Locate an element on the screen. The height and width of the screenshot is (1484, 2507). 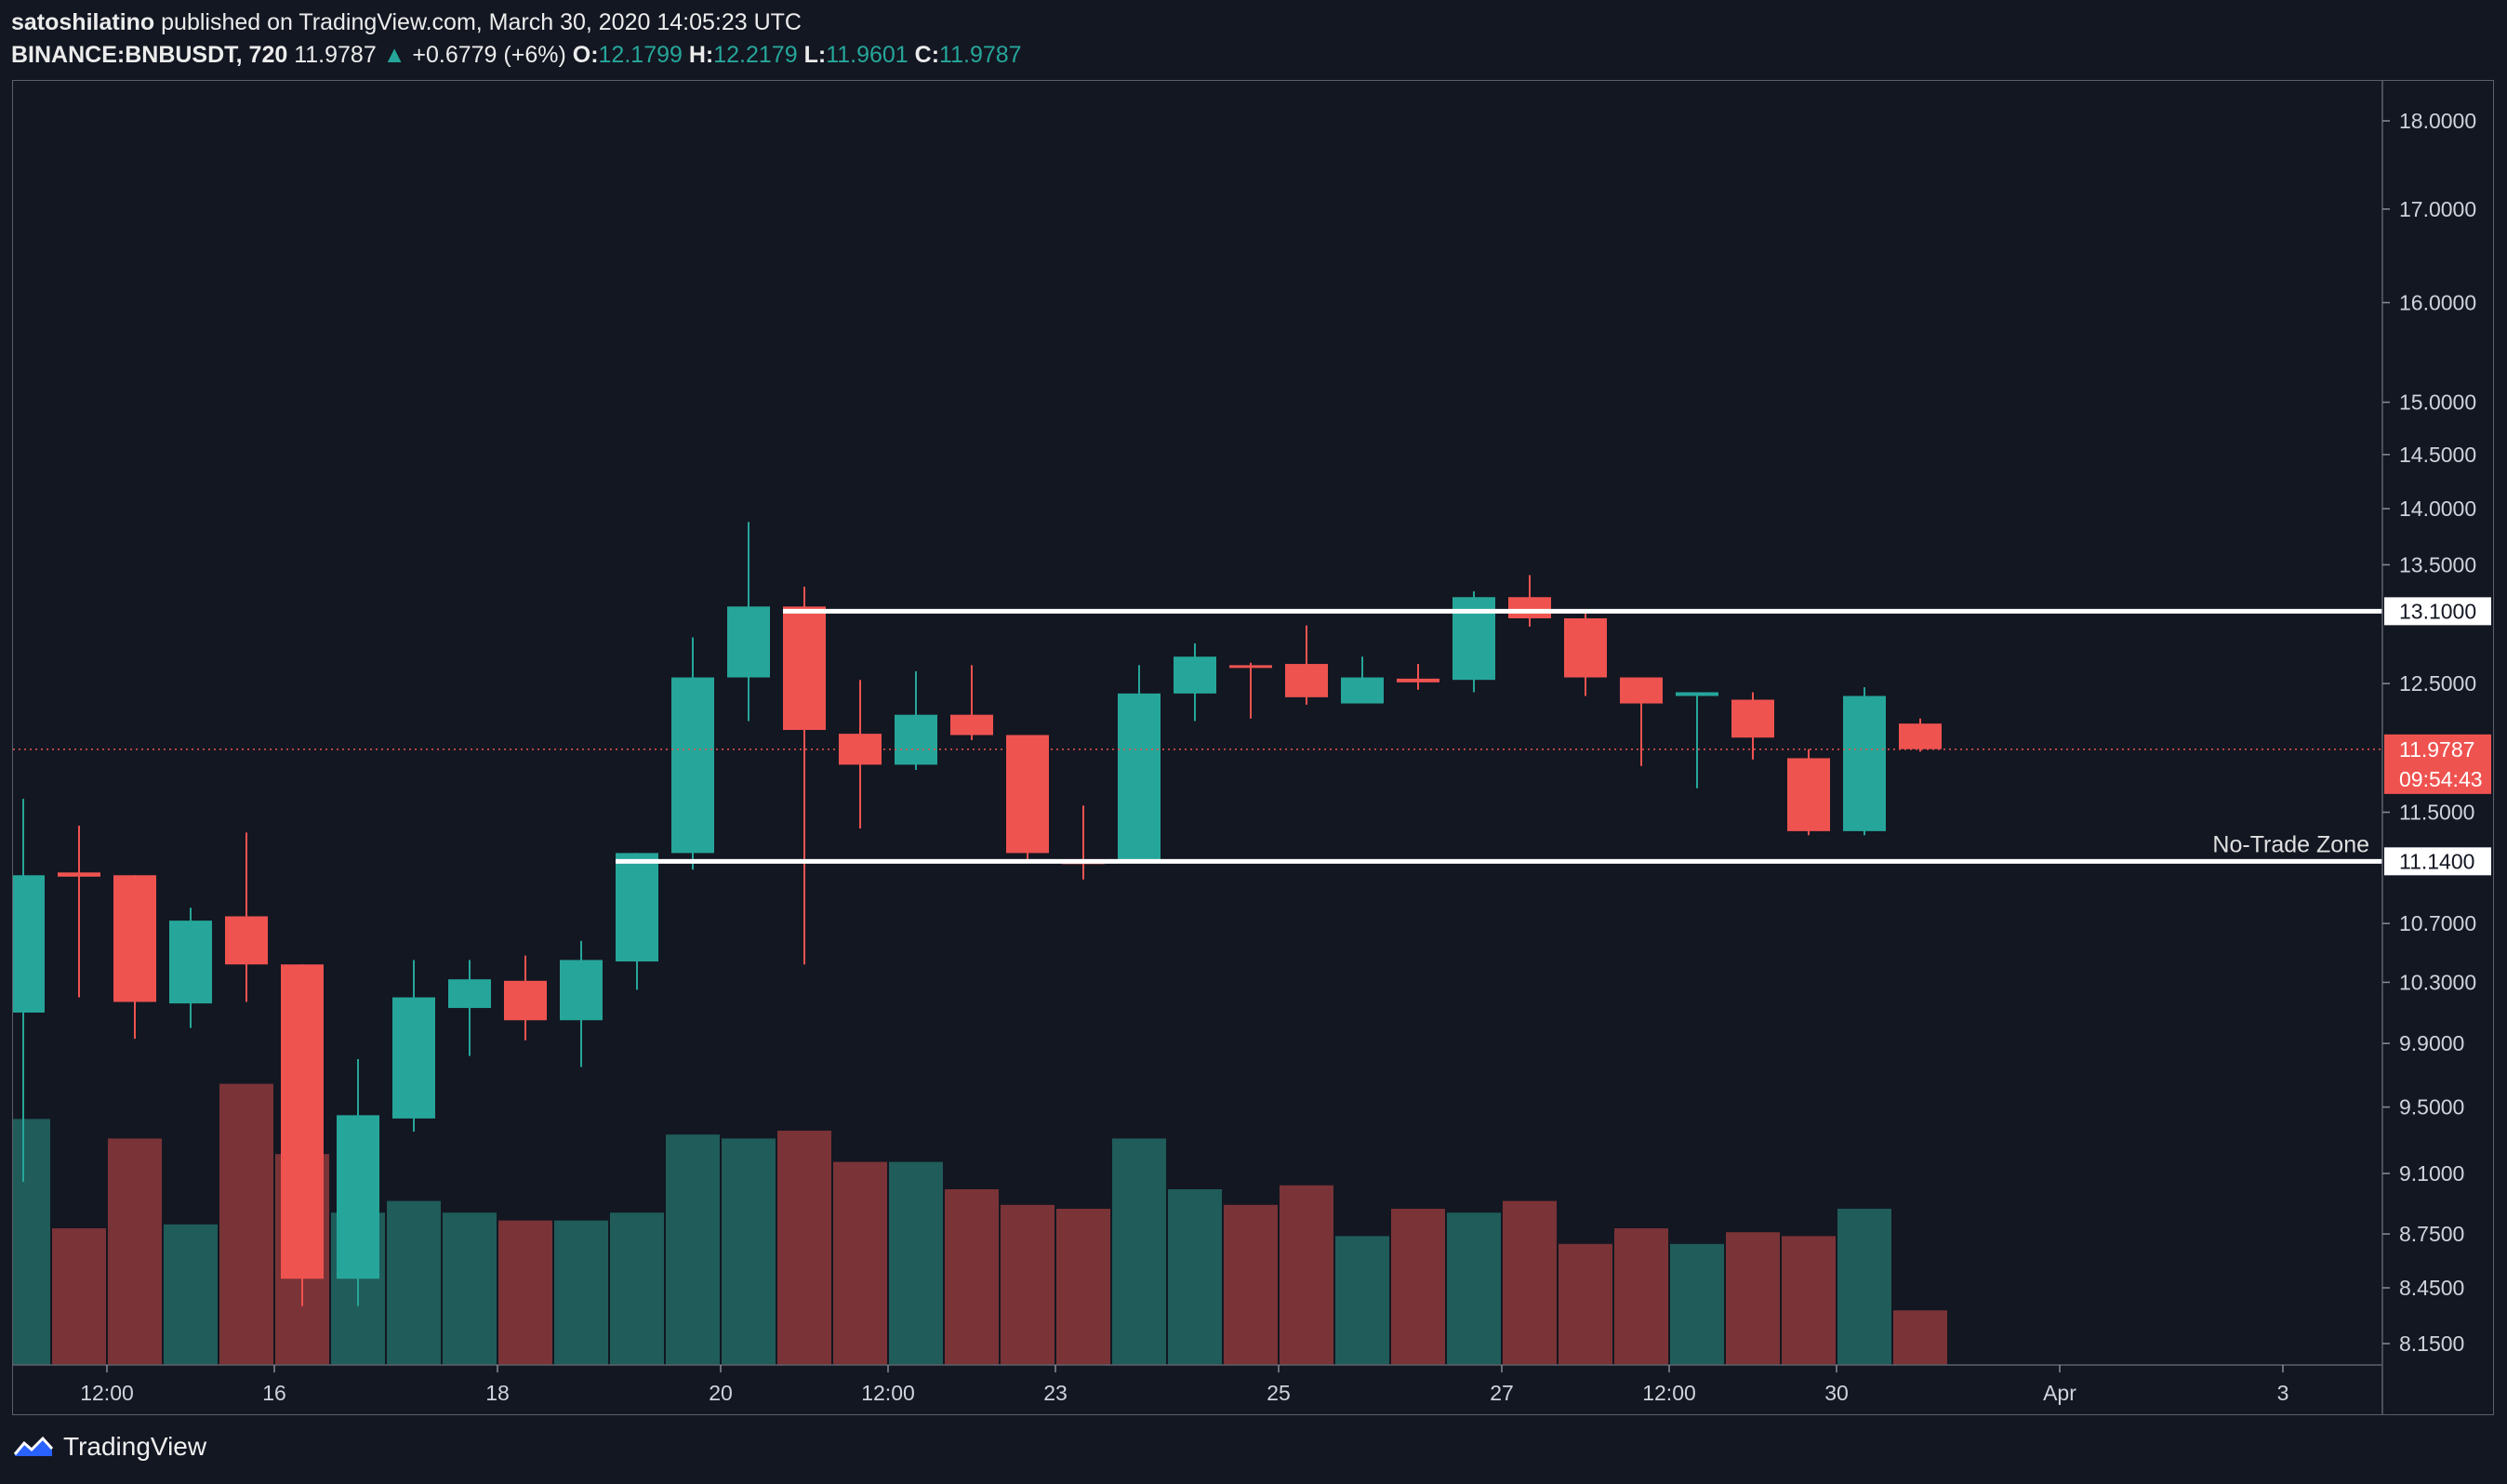
tradingview-logo: TradingView is located at coordinates (108, 1447).